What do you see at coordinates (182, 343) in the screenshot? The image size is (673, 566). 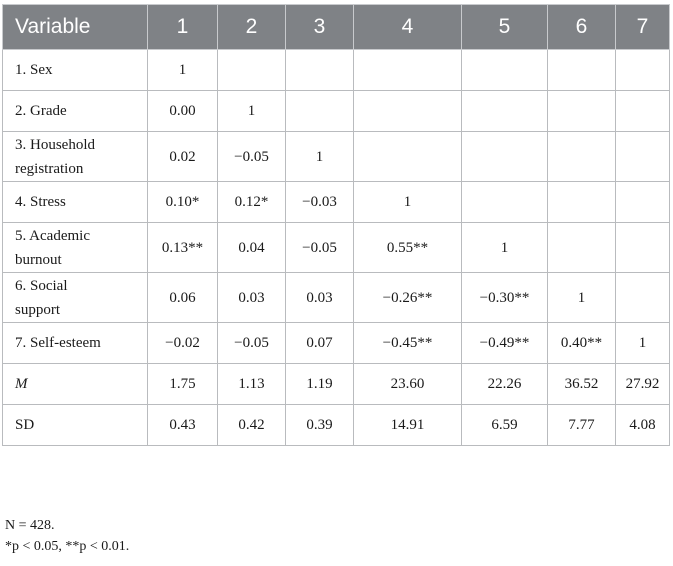 I see `table-cell: −0.02` at bounding box center [182, 343].